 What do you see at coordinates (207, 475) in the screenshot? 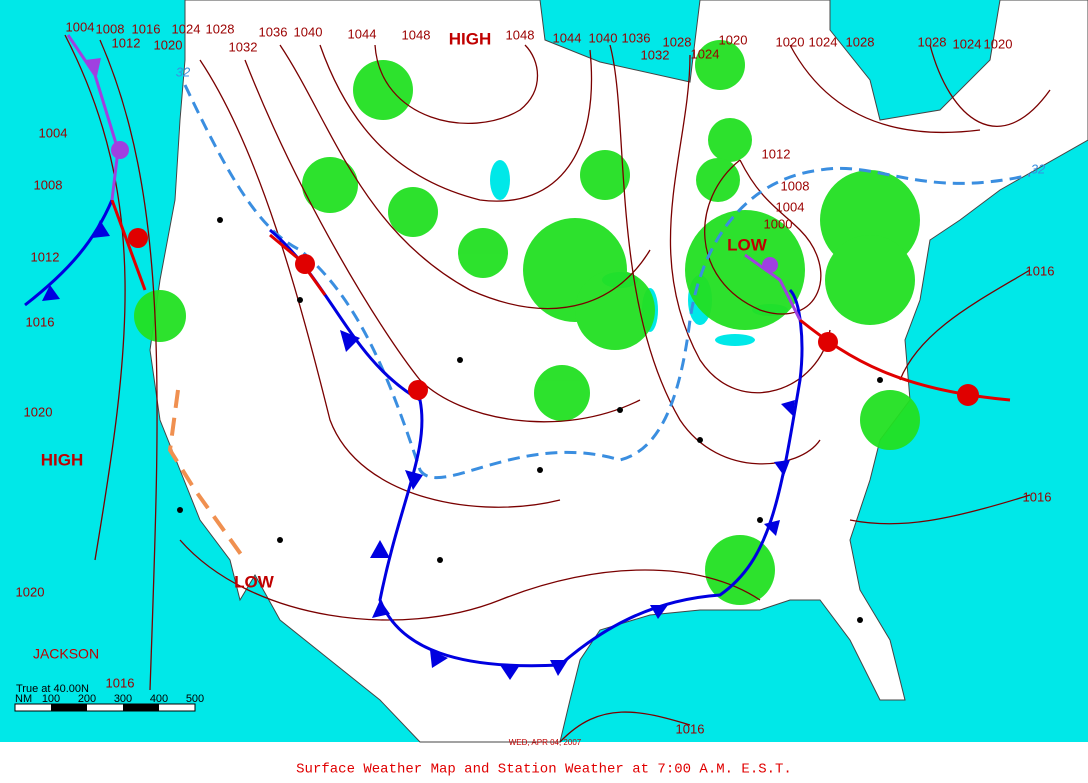
I see `trough` at bounding box center [207, 475].